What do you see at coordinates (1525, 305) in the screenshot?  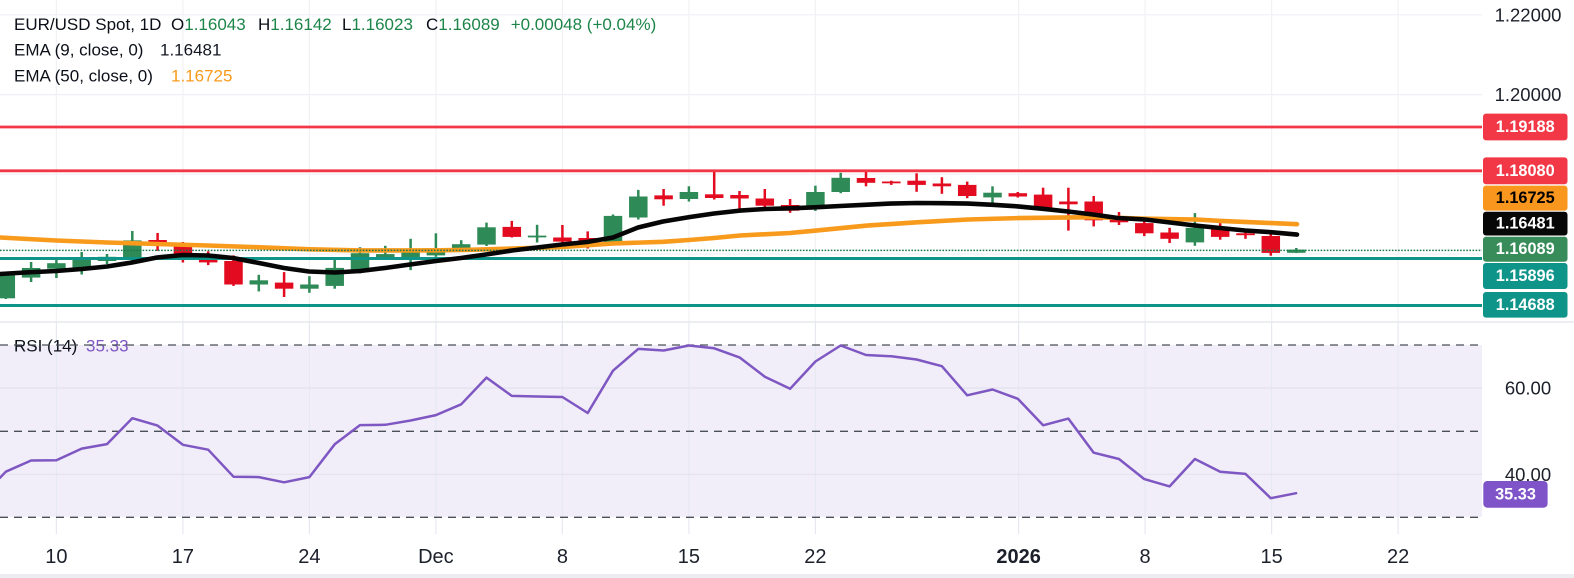 I see `svg-text: 1.14688` at bounding box center [1525, 305].